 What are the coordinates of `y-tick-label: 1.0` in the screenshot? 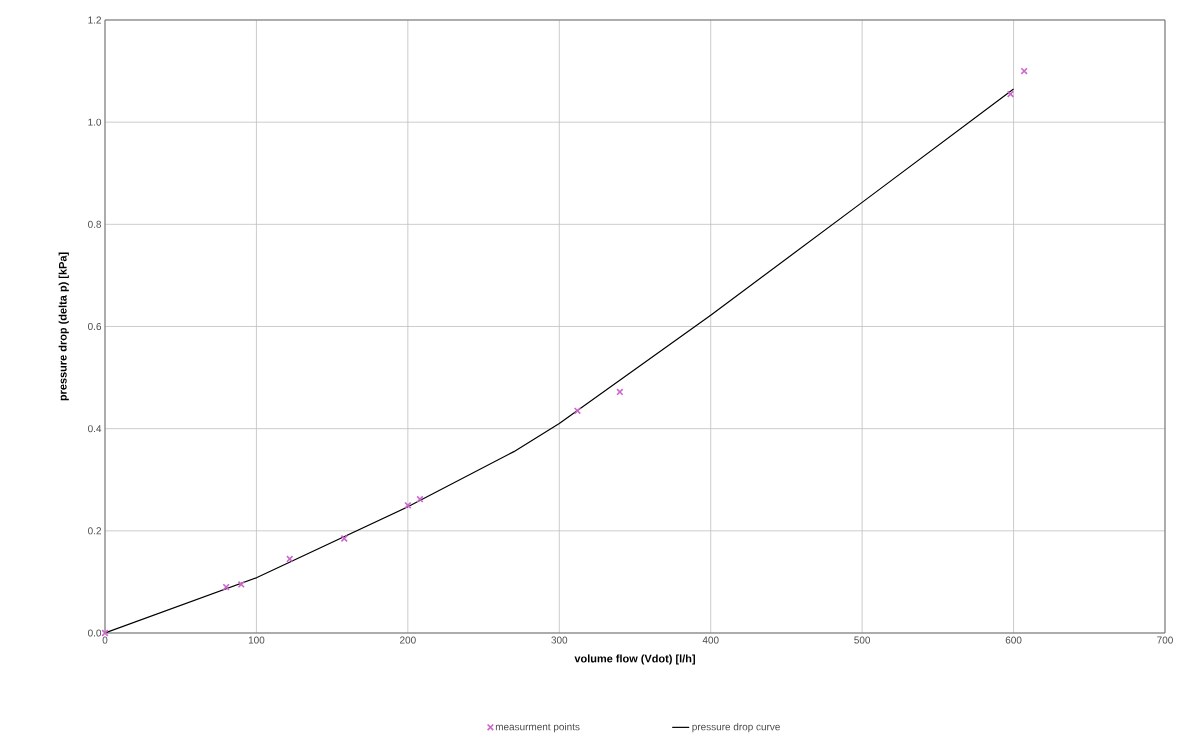 It's located at (95, 122).